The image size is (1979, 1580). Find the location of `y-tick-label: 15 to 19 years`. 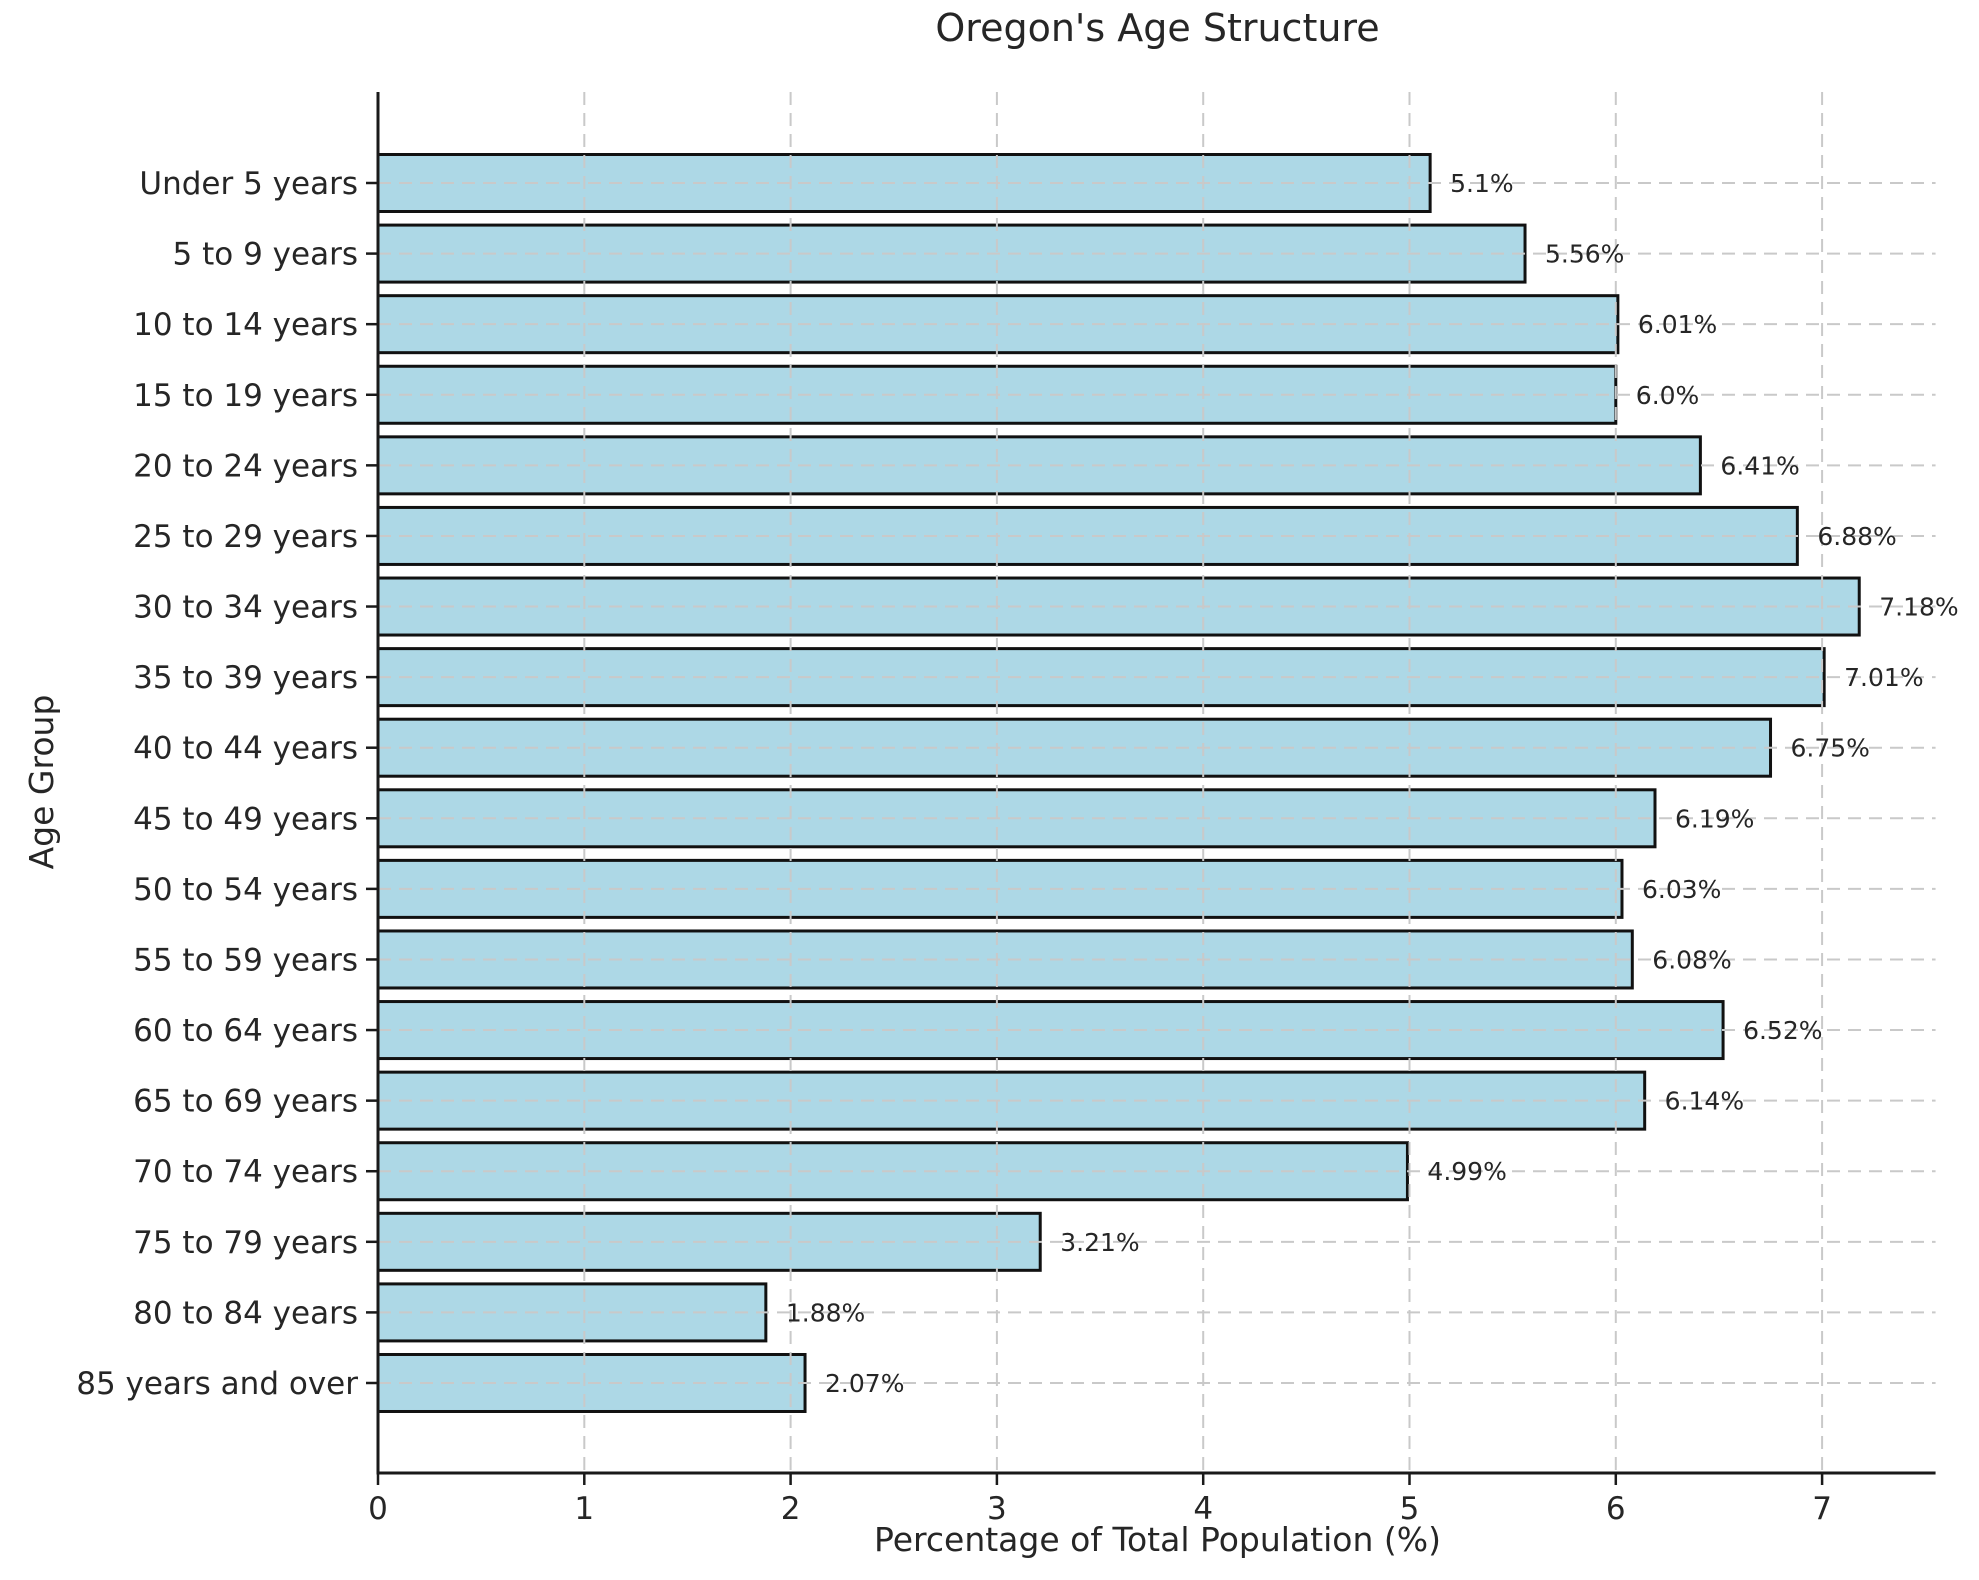

y-tick-label: 15 to 19 years is located at coordinates (245, 396).